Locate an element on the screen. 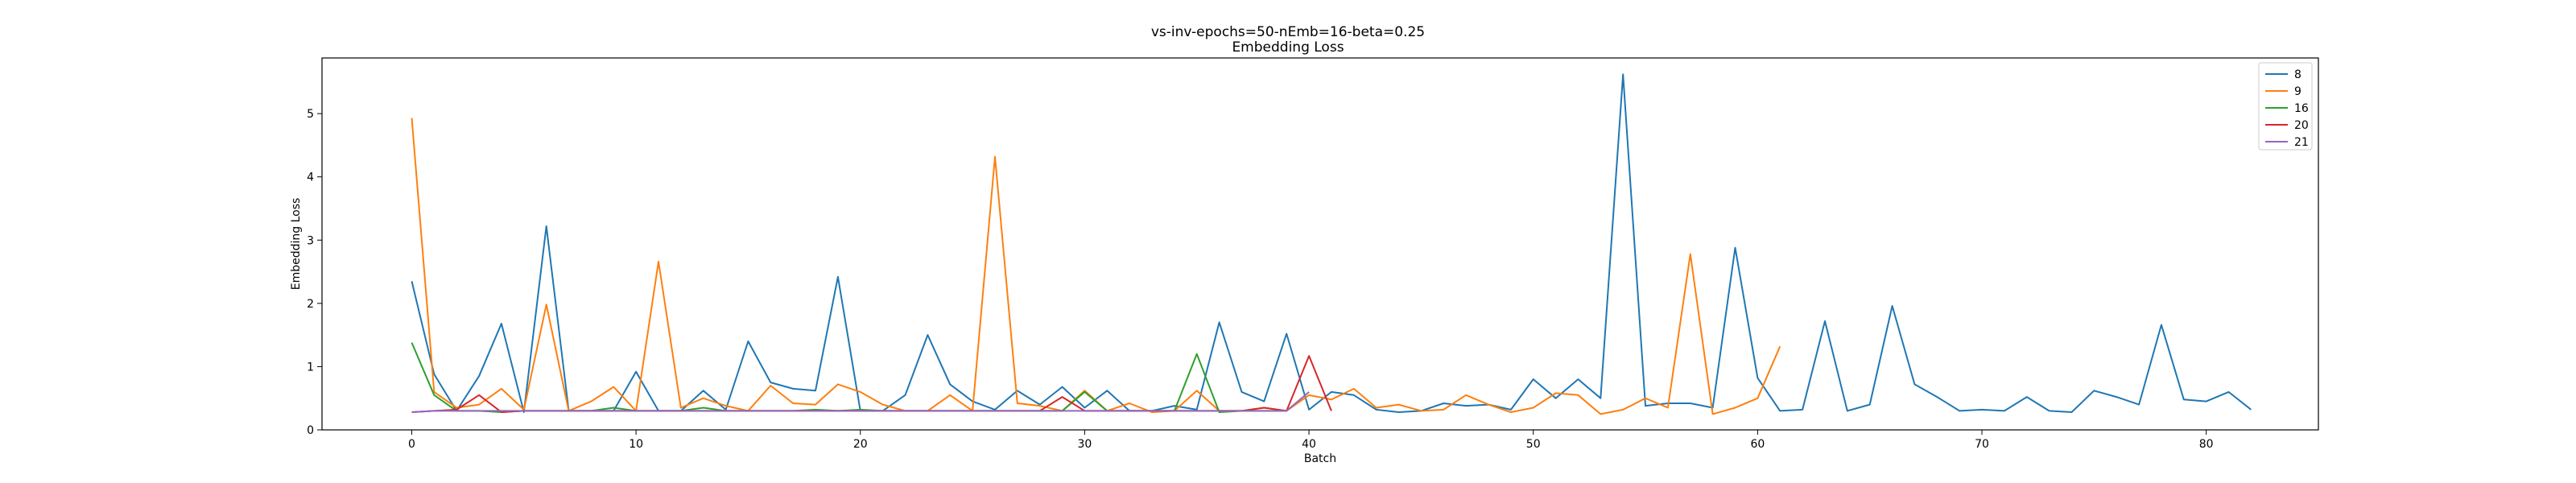  x-axis: 0 10 20 30 40 50 60 70 80 is located at coordinates (1311, 441).